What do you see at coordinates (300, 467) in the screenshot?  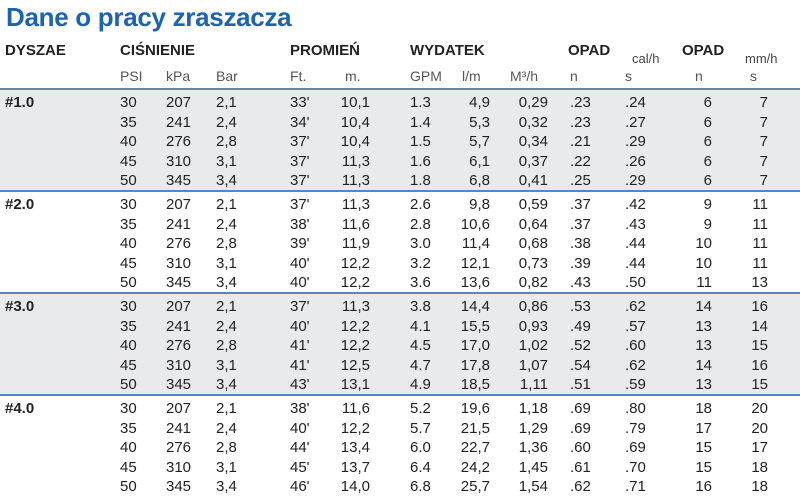 I see `table-cell: 45'` at bounding box center [300, 467].